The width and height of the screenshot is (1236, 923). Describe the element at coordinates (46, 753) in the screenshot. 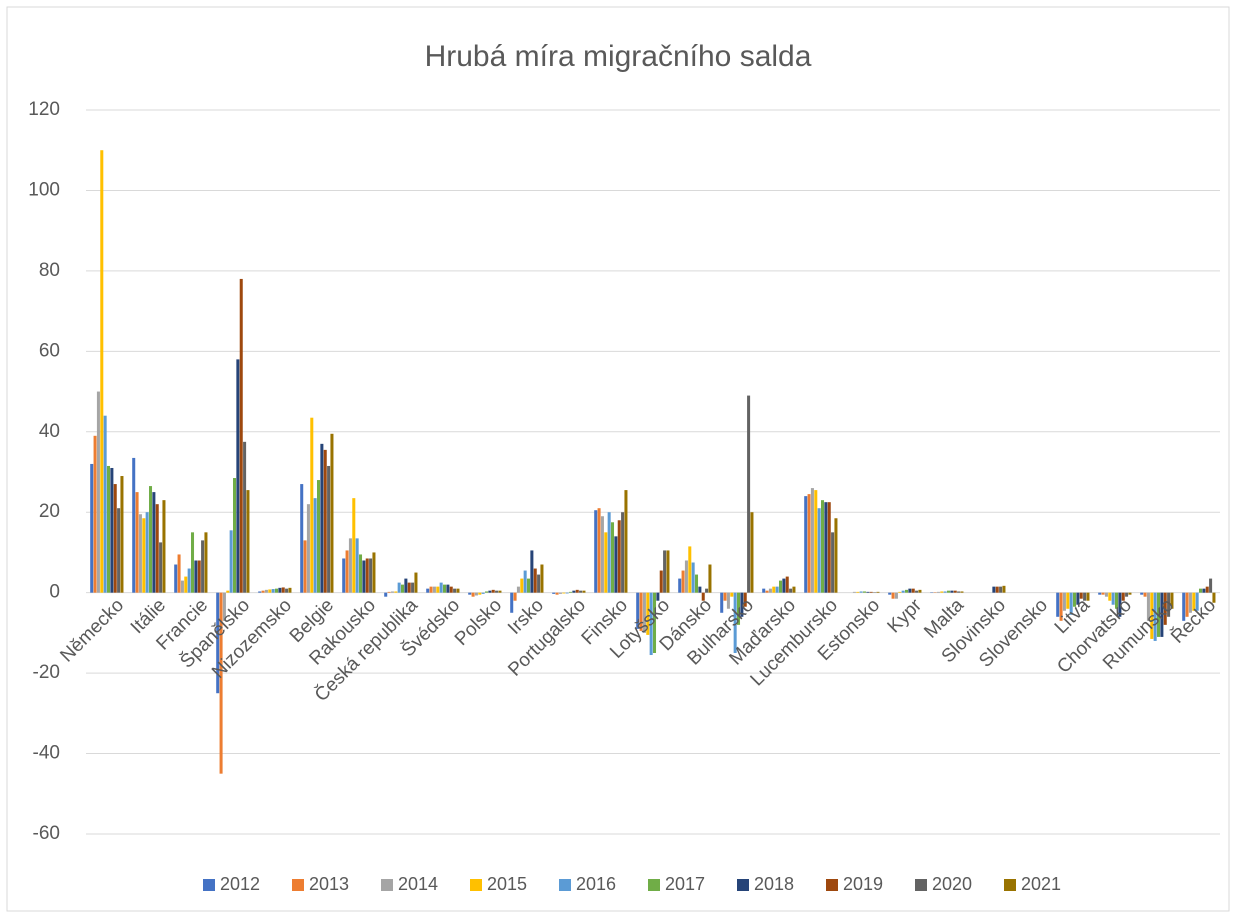

I see `y-tick-label: -40` at that location.